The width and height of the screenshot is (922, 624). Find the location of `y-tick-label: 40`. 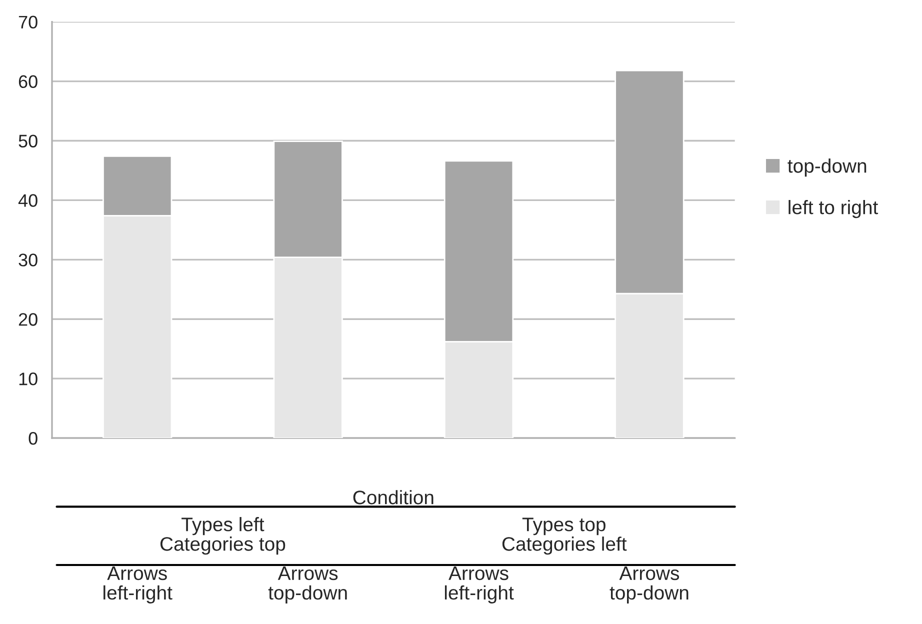

y-tick-label: 40 is located at coordinates (28, 200).